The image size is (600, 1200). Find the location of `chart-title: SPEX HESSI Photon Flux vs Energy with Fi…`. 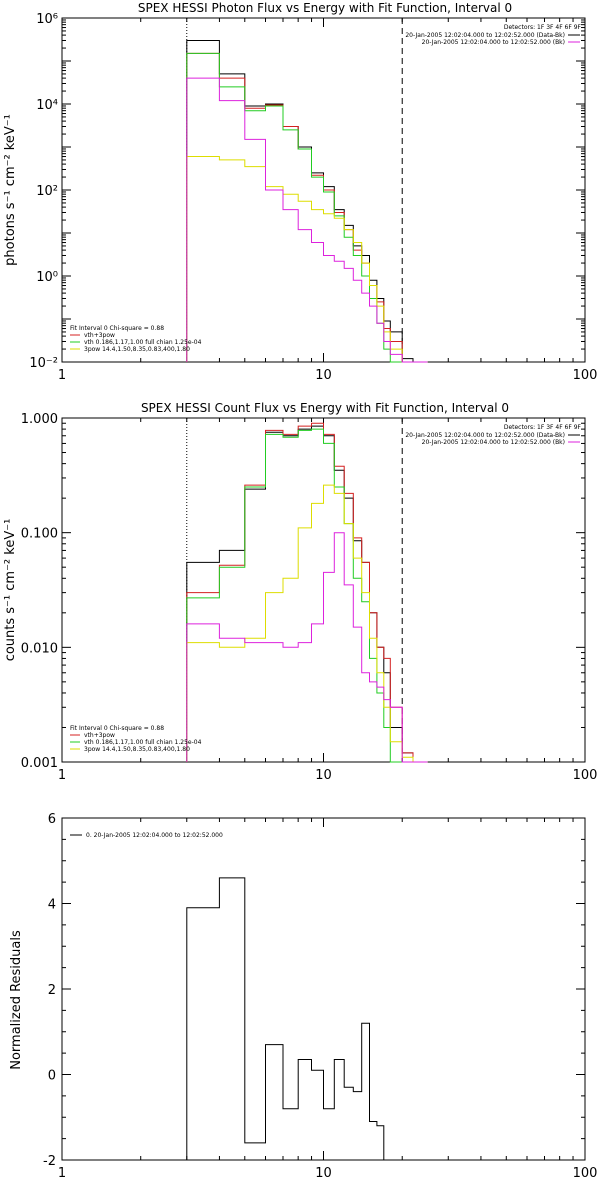

chart-title: SPEX HESSI Photon Flux vs Energy with Fi… is located at coordinates (325, 8).